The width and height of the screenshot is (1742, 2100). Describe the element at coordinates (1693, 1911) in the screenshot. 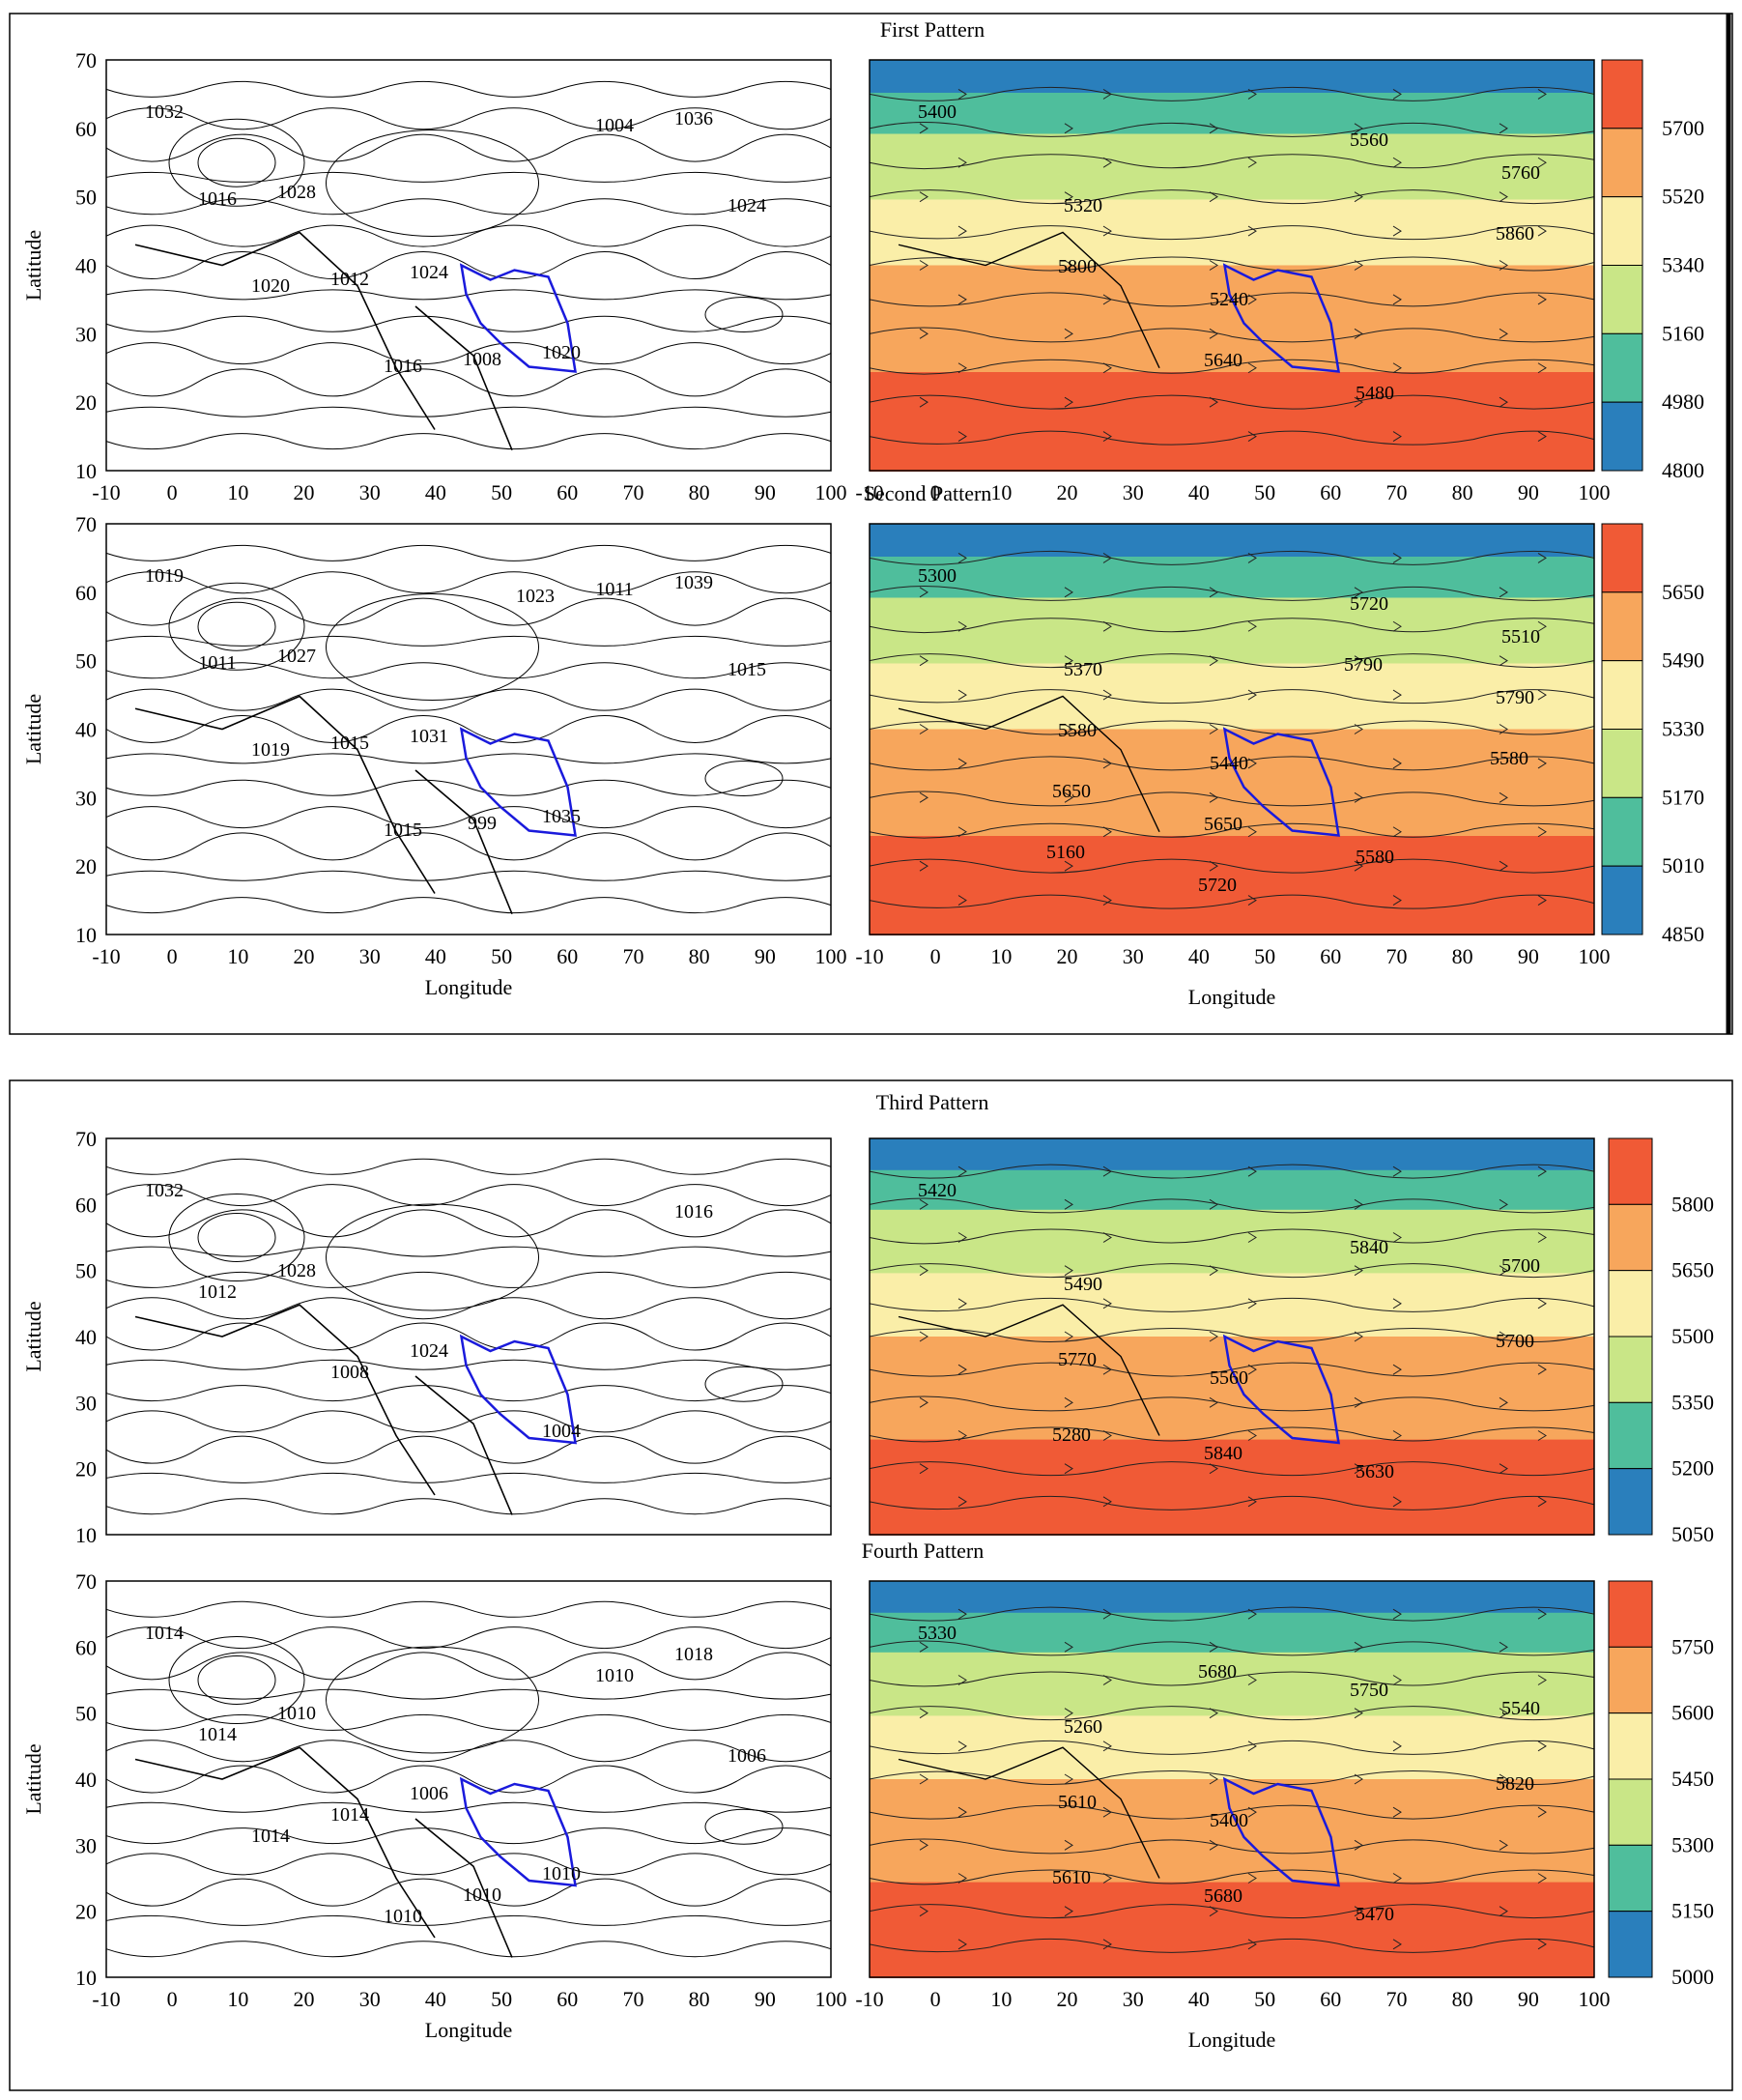

I see `colorbar-tick: 5150` at that location.